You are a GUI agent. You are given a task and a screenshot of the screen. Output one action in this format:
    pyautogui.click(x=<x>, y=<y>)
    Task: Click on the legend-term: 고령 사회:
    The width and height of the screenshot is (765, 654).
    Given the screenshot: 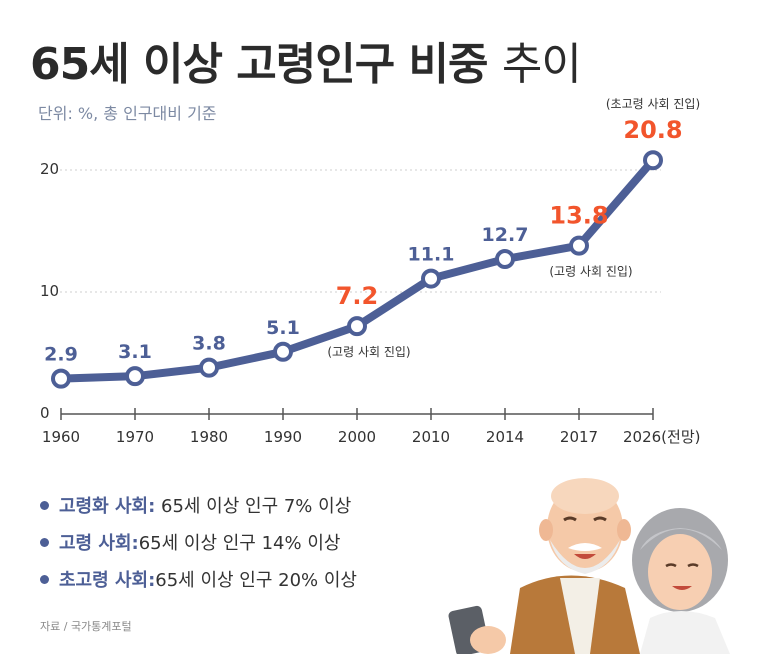 What is the action you would take?
    pyautogui.click(x=99, y=543)
    